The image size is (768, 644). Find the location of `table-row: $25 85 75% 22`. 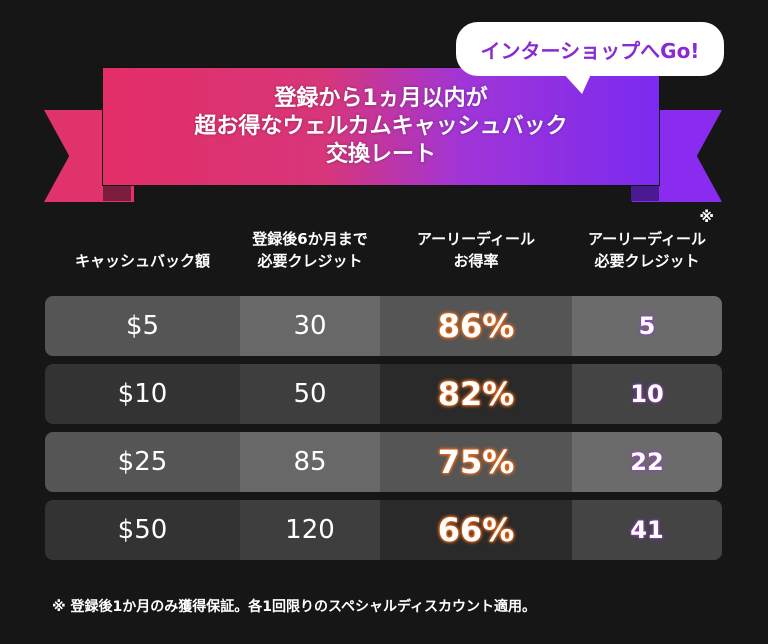

table-row: $25 85 75% 22 is located at coordinates (383, 462).